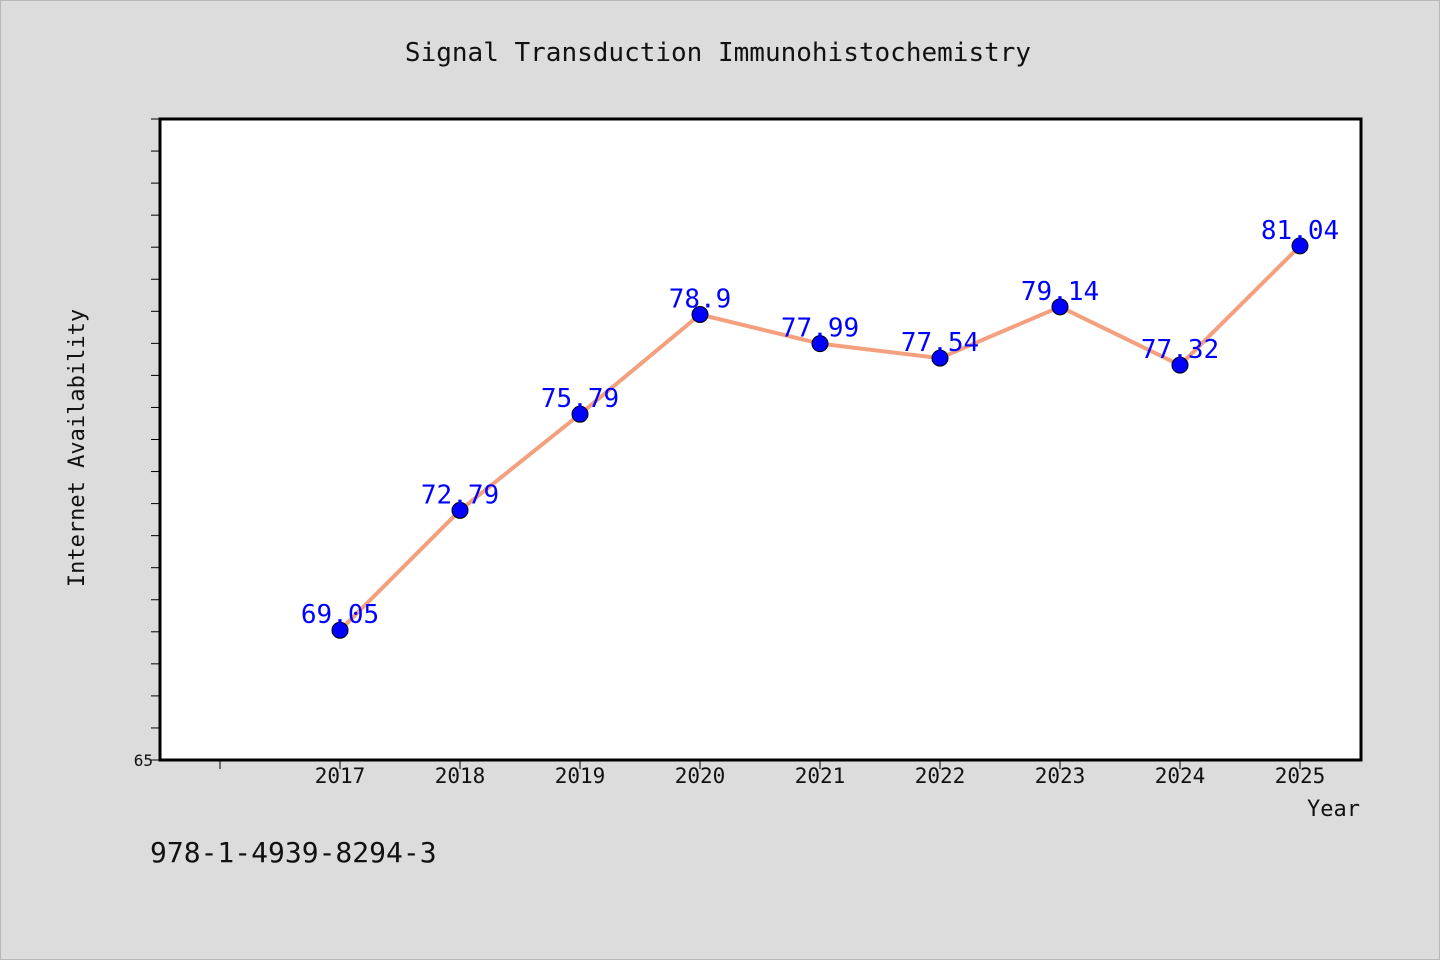 This screenshot has width=1440, height=960. I want to click on data-label: 69.05, so click(340, 615).